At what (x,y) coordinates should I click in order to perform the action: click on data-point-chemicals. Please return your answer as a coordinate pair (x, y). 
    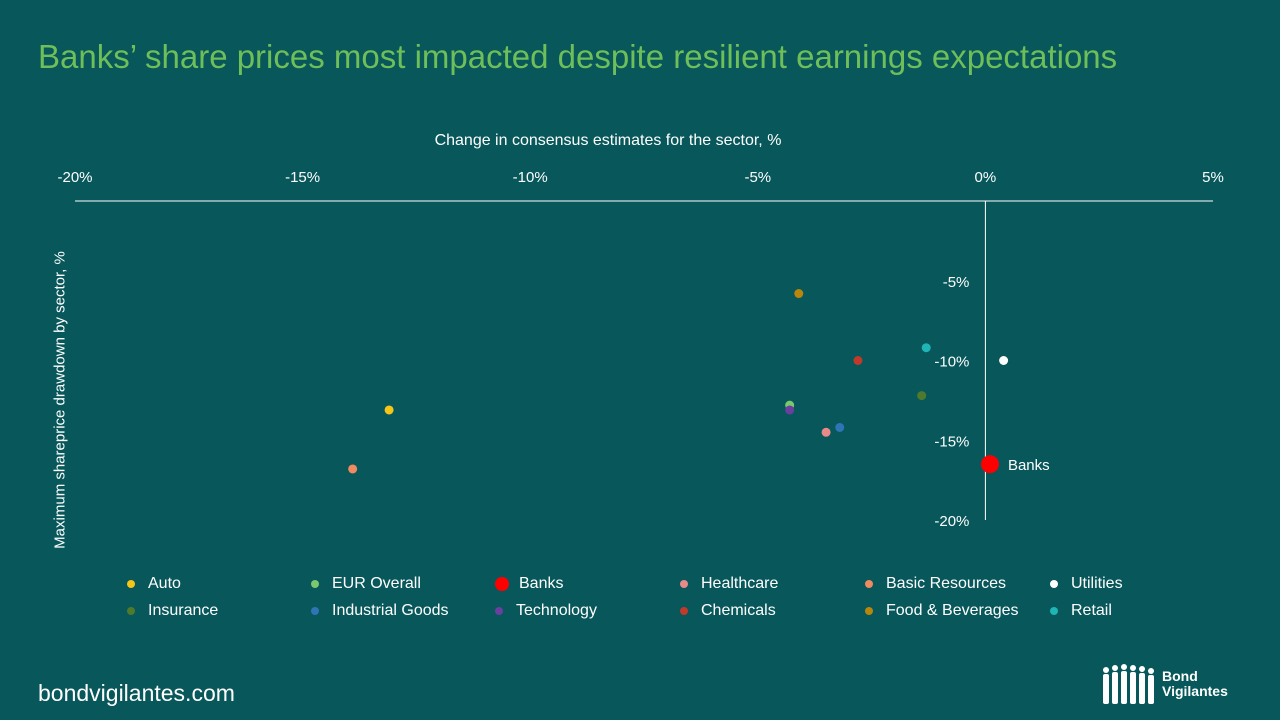
    Looking at the image, I should click on (858, 360).